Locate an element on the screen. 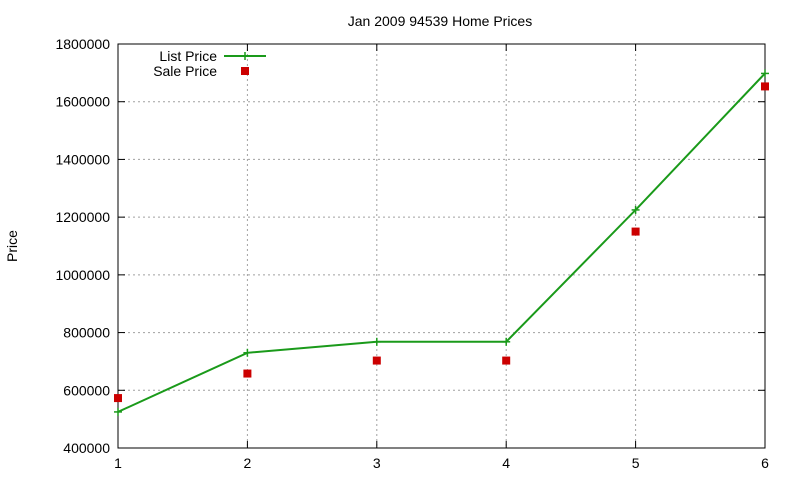 The image size is (800, 480). legend-marker-sale-price is located at coordinates (245, 71).